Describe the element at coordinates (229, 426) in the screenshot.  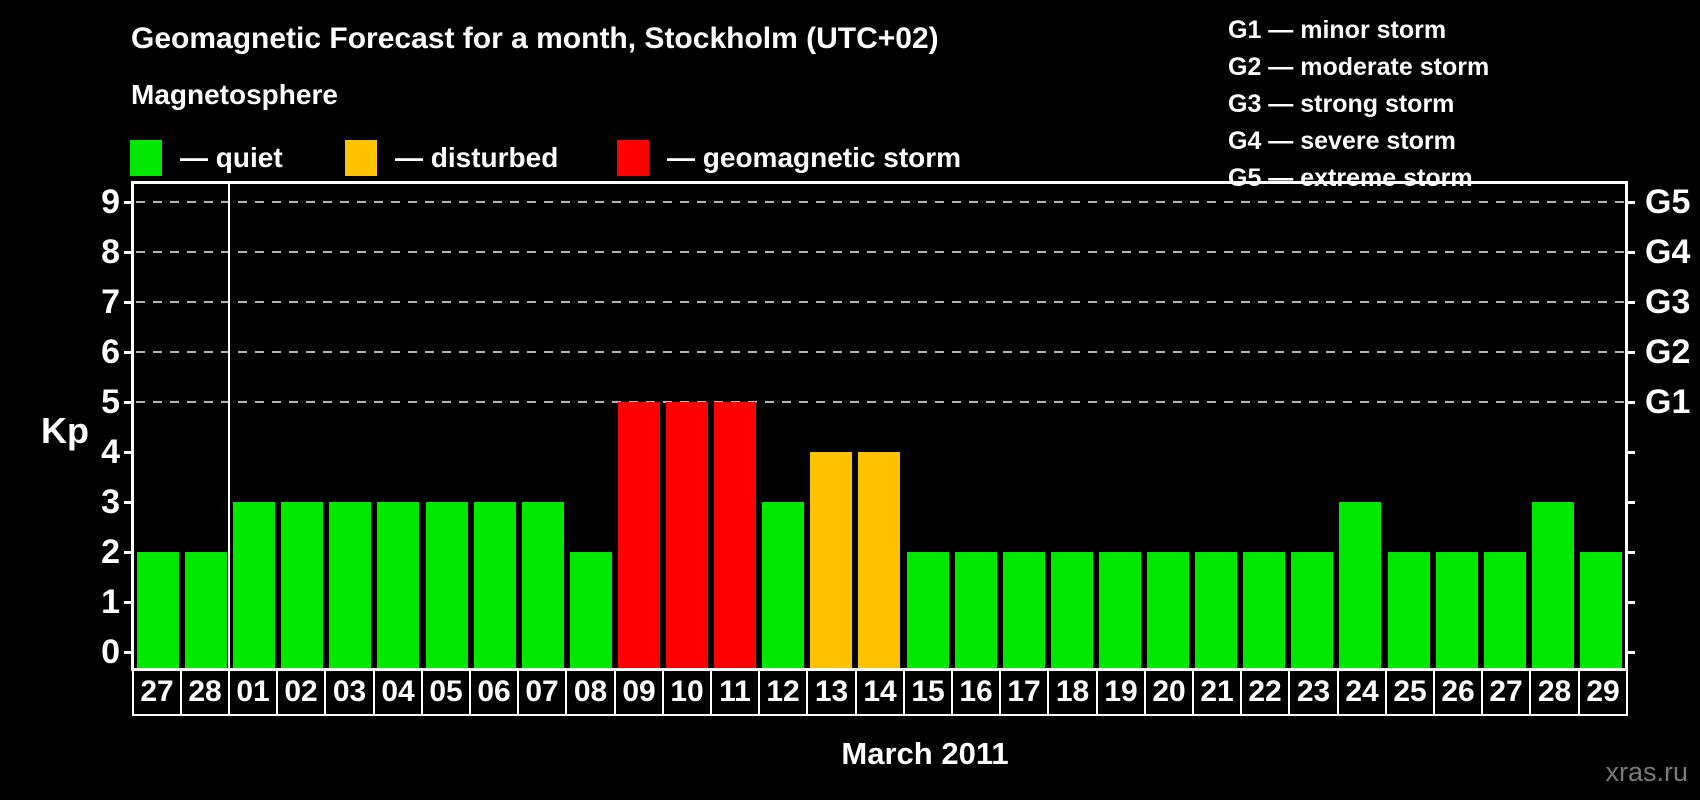
I see `month-separator-line` at that location.